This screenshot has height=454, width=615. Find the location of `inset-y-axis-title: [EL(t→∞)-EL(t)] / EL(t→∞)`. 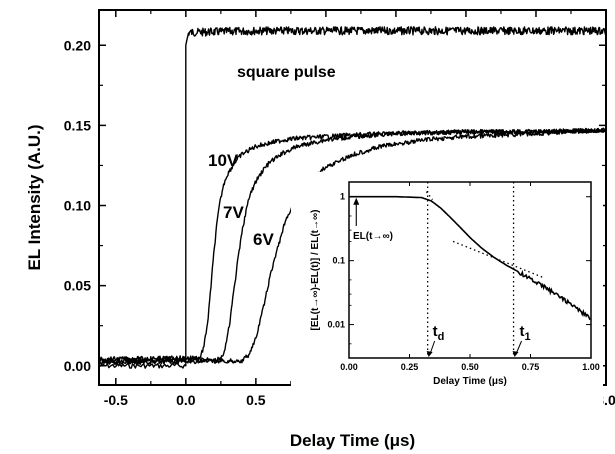

inset-y-axis-title: [EL(t→∞)-EL(t)] / EL(t→∞) is located at coordinates (315, 270).